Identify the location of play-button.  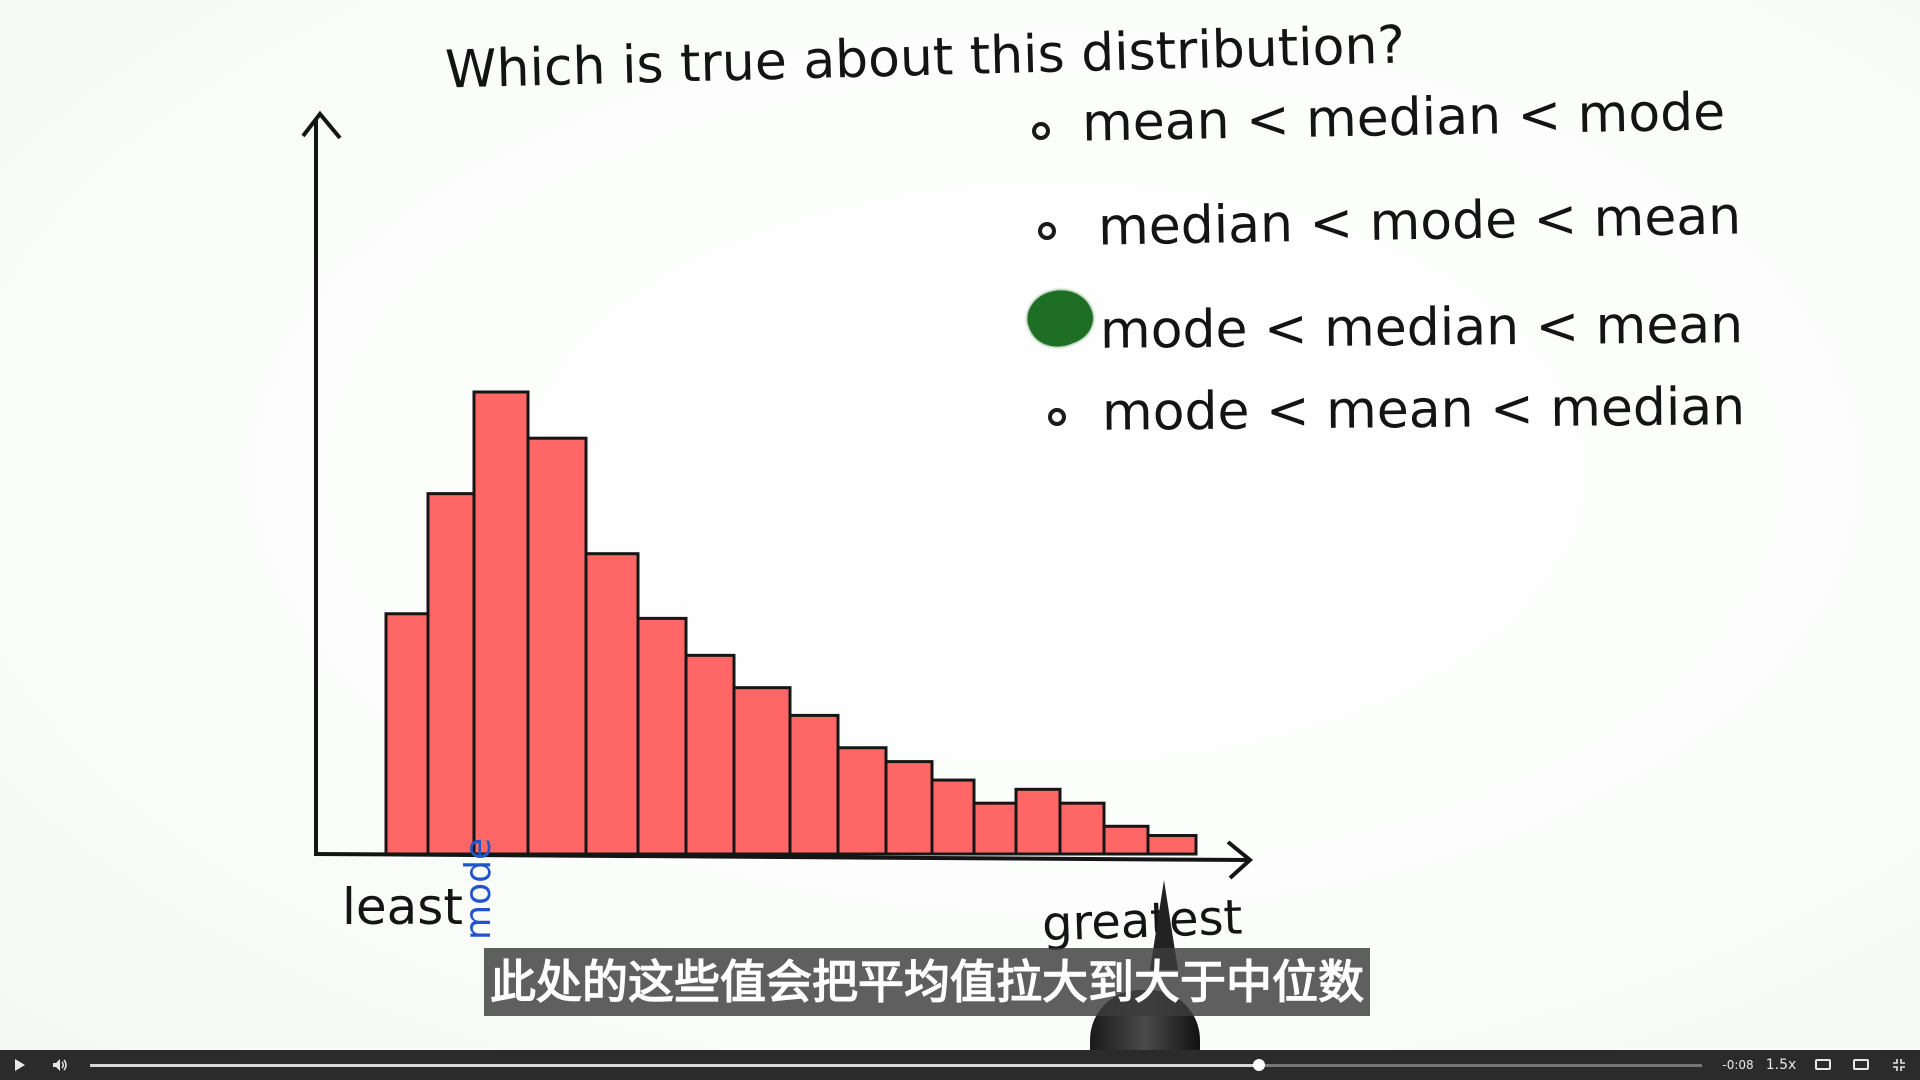
(20, 1065).